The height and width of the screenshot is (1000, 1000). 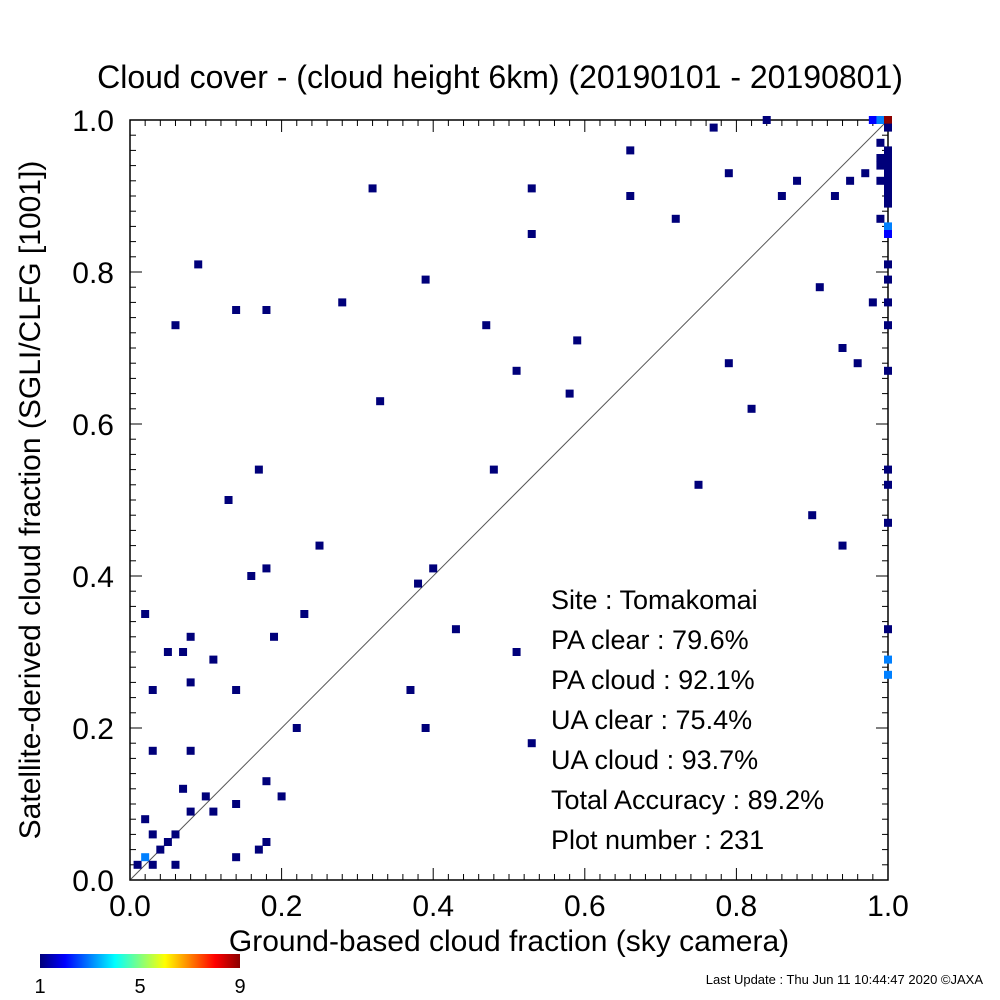 What do you see at coordinates (93, 577) in the screenshot?
I see `y-tick-label: 0.4` at bounding box center [93, 577].